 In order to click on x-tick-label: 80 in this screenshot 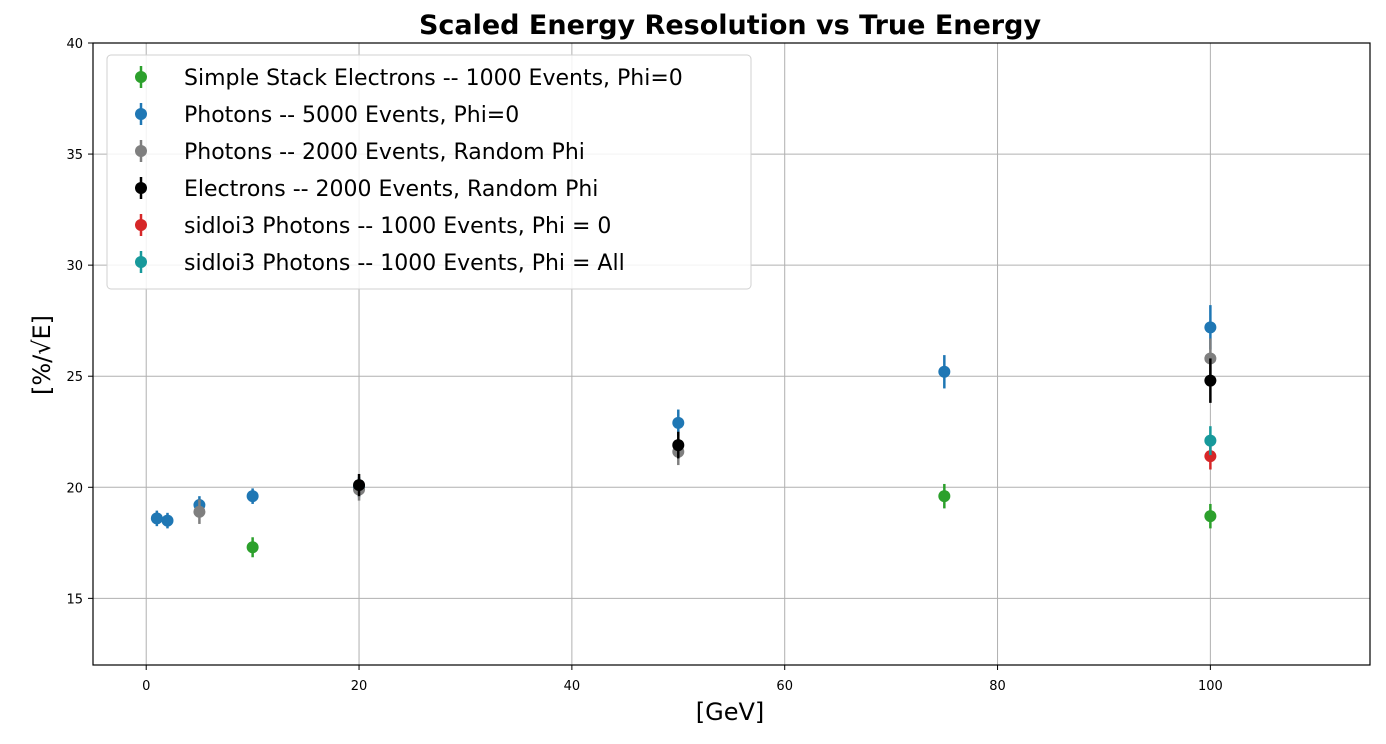, I will do `click(997, 686)`.